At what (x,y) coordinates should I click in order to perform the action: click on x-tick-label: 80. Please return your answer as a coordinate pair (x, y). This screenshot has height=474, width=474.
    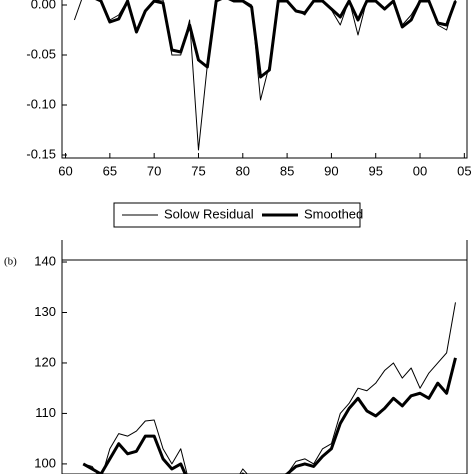
    Looking at the image, I should click on (243, 170).